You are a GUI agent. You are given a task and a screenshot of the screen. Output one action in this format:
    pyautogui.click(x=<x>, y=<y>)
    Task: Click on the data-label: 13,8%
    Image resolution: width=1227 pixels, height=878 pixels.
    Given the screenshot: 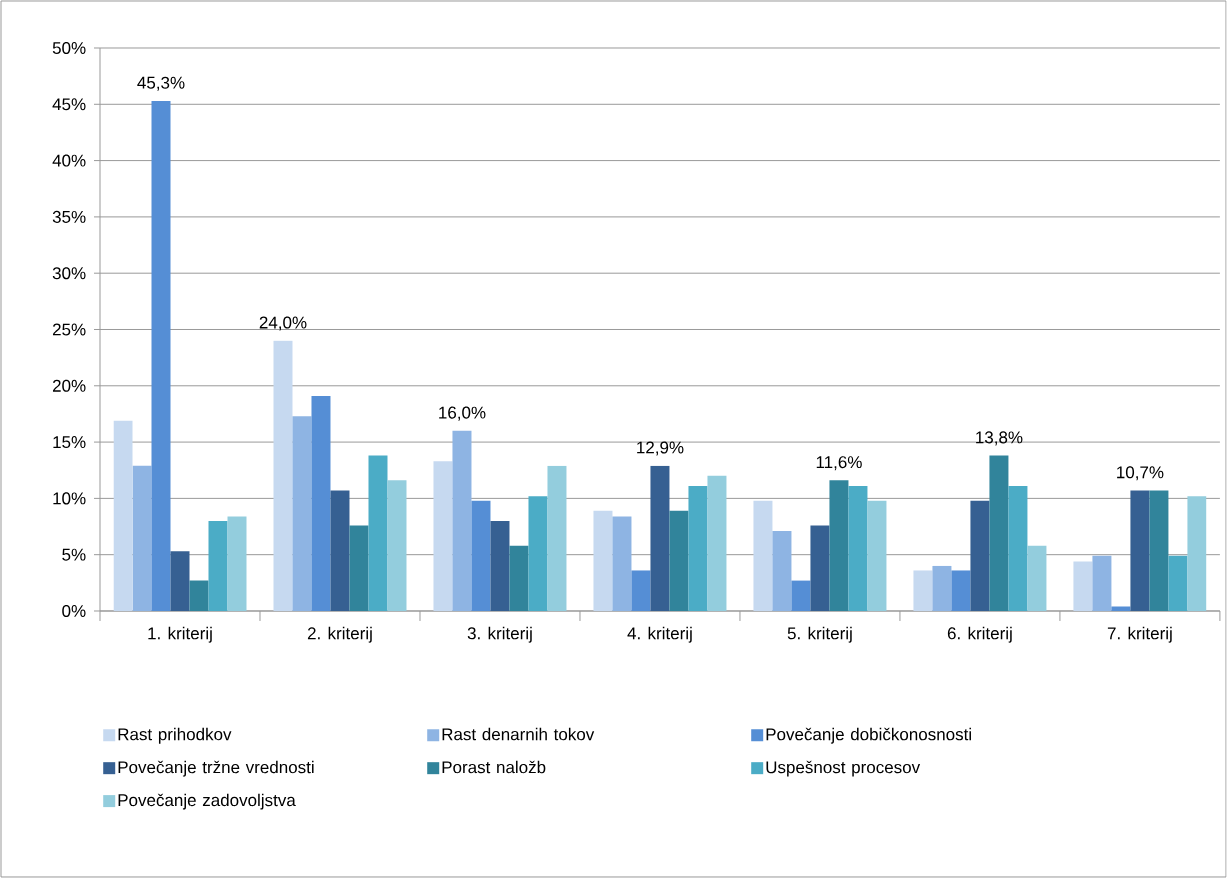 What is the action you would take?
    pyautogui.click(x=999, y=438)
    